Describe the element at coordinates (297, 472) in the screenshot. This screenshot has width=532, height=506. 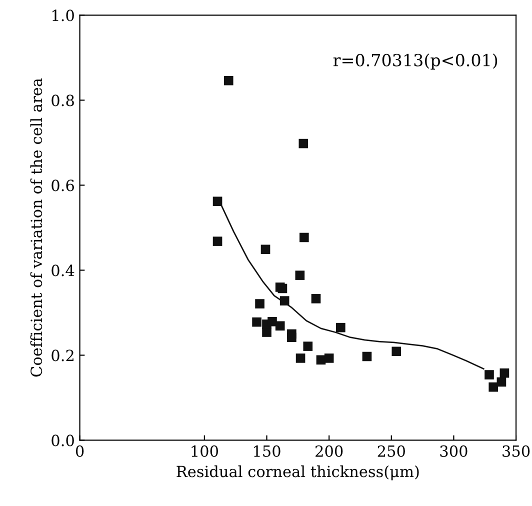
I see `x-axis-title: Residual corneal thickness(μm)` at that location.